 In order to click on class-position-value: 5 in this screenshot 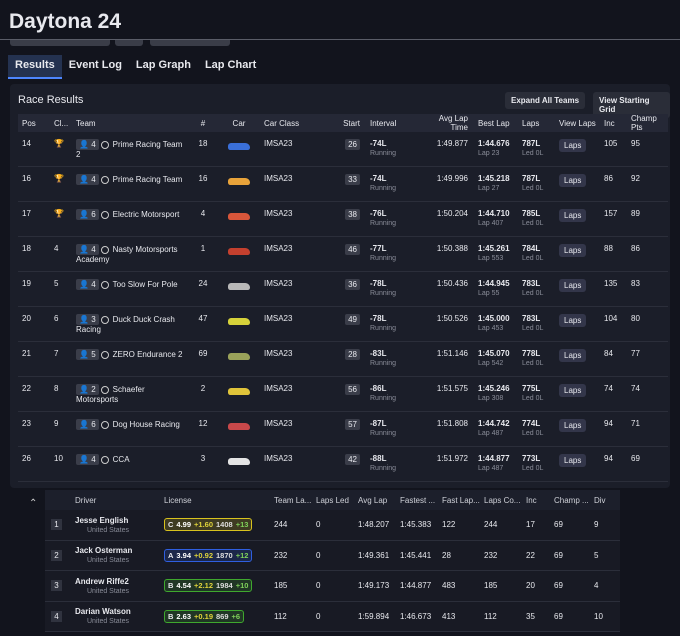, I will do `click(56, 283)`.